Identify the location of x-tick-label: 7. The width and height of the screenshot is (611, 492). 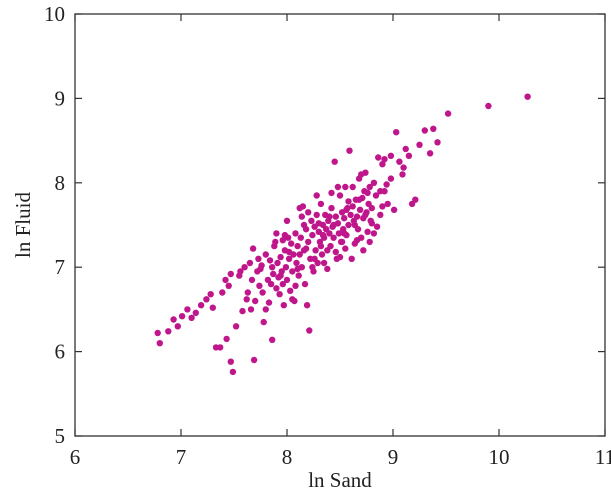
(181, 457).